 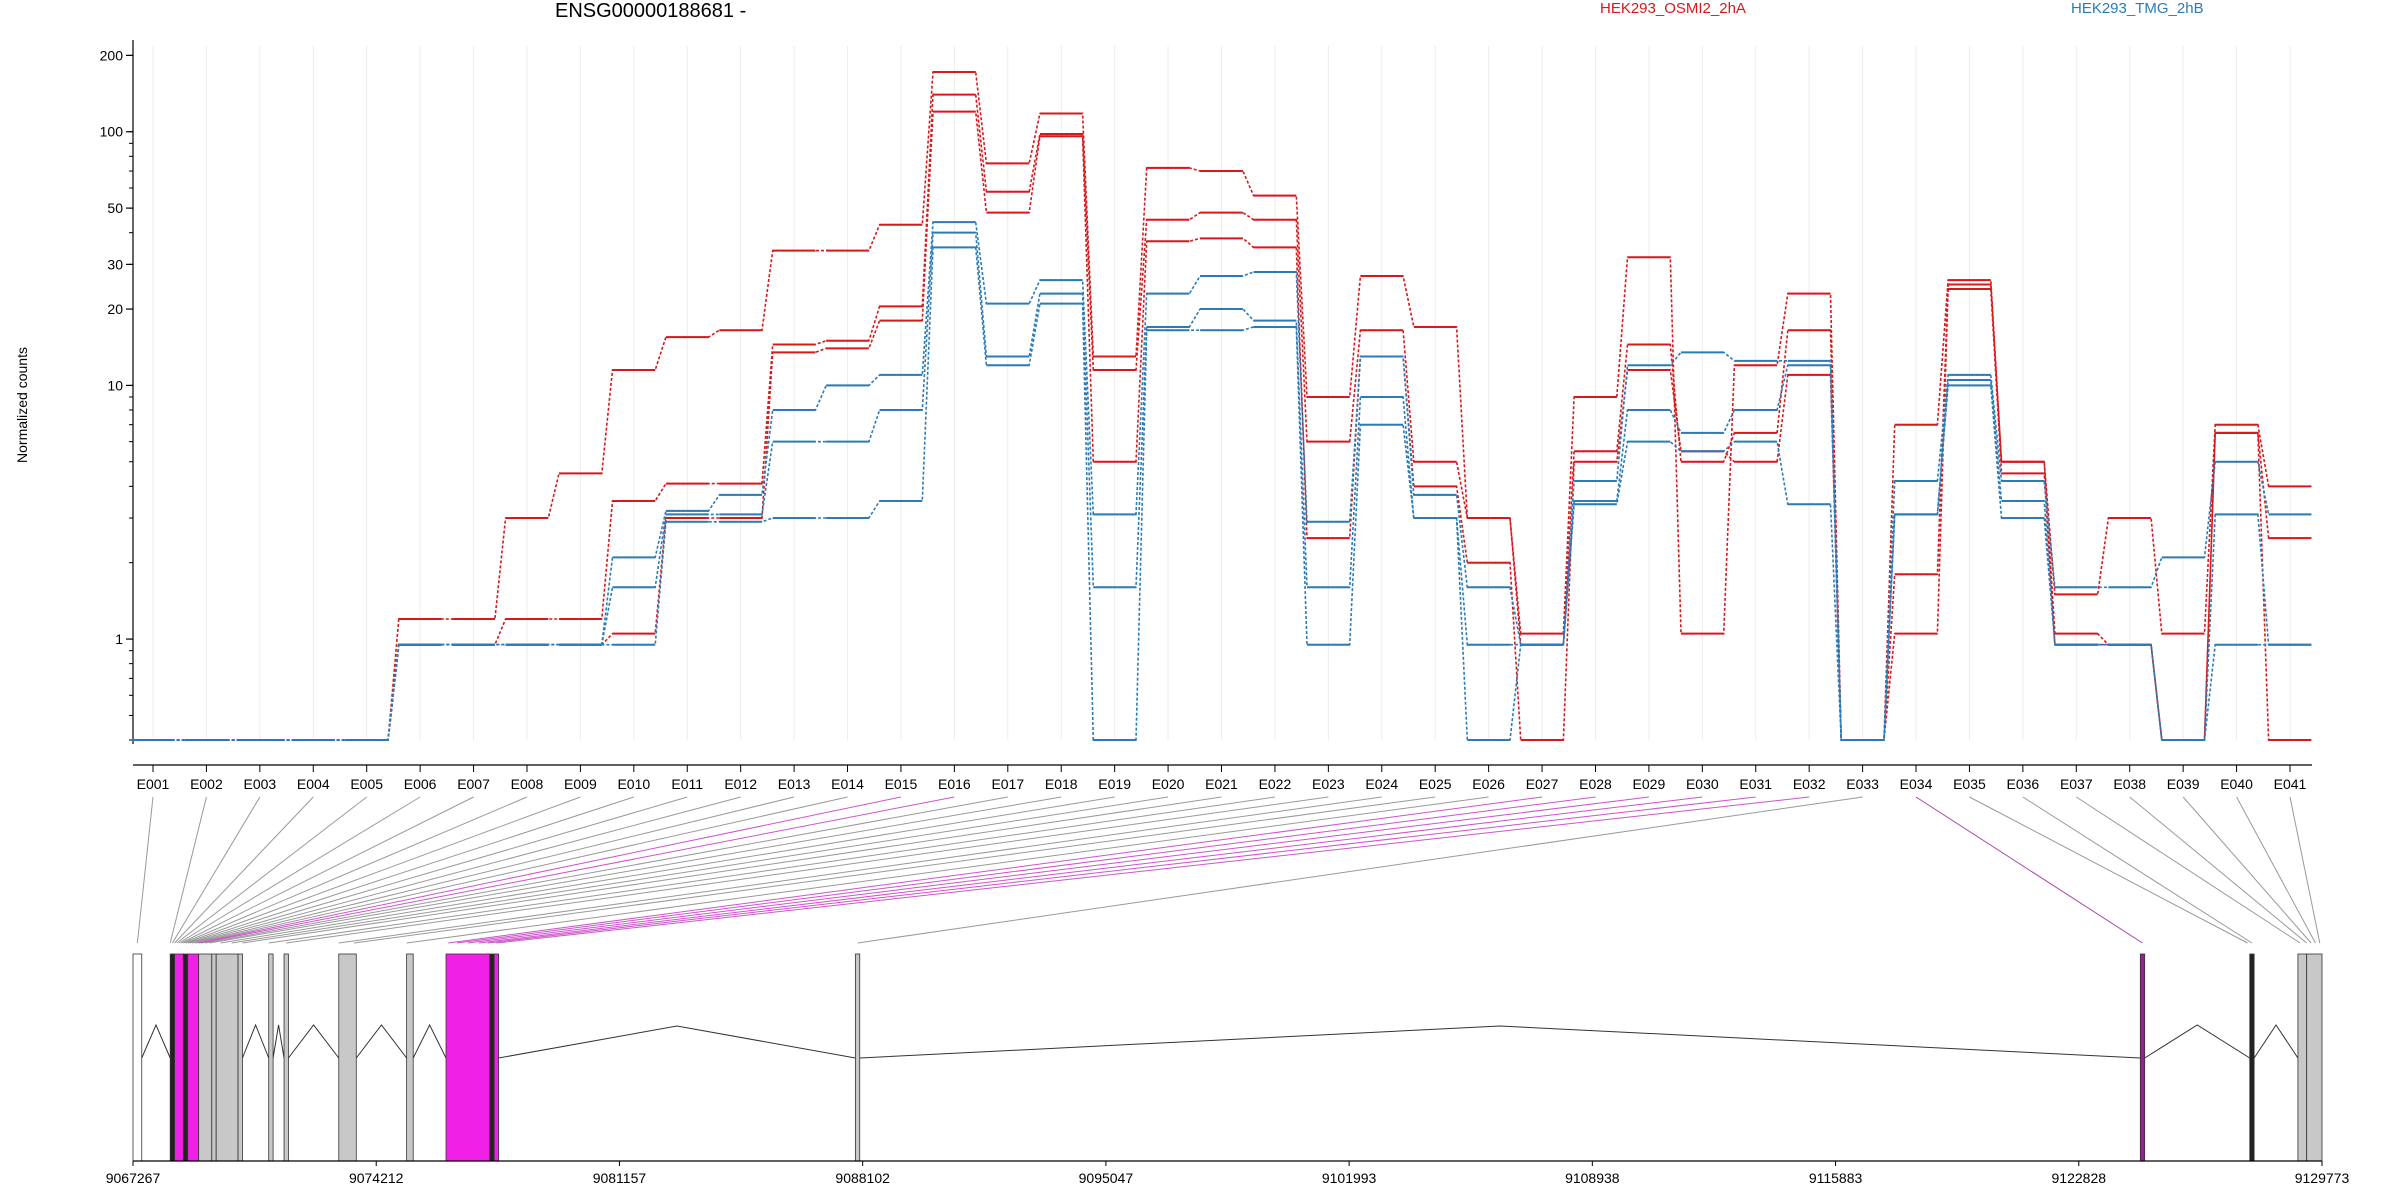 I want to click on x-tick-label-e003: E003, so click(x=259, y=784).